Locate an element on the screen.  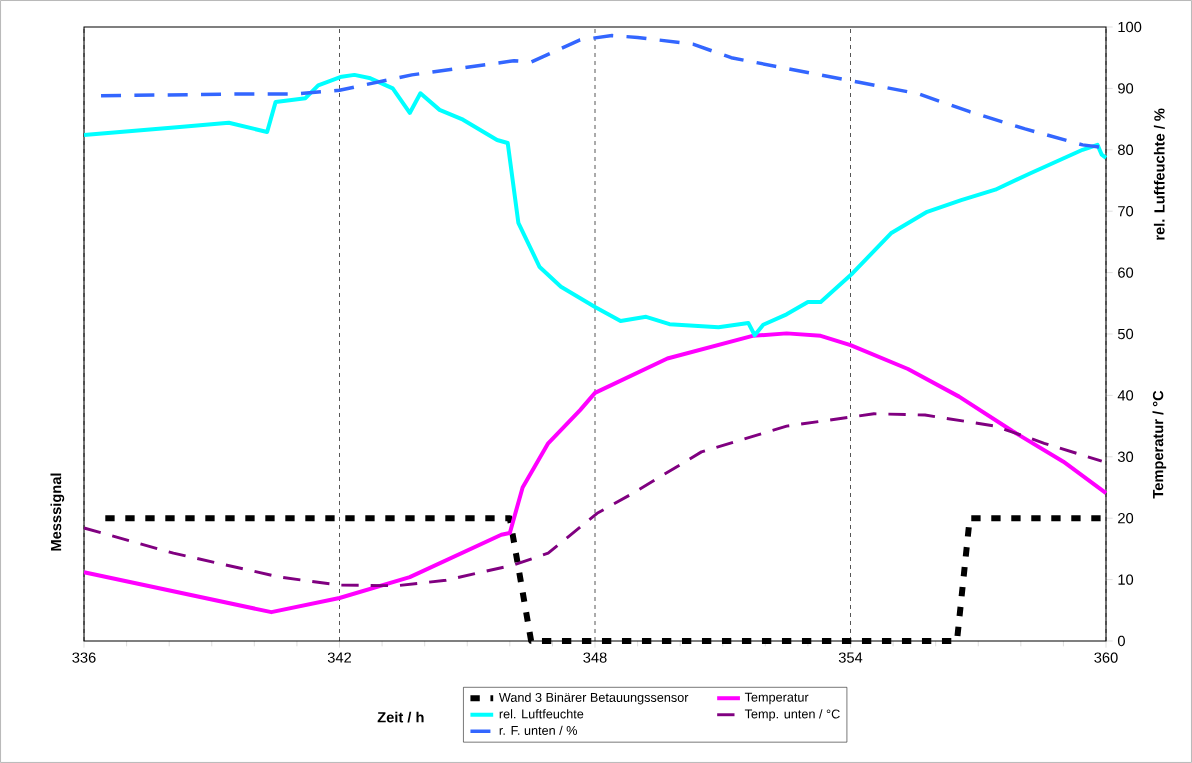
text: Temperatur / °C is located at coordinates (1159, 444).